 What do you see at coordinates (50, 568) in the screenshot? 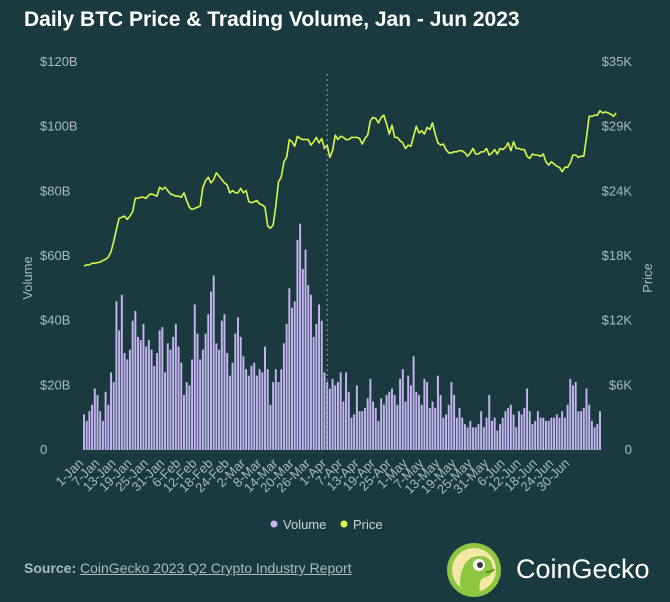
I see `source-label: Source:` at bounding box center [50, 568].